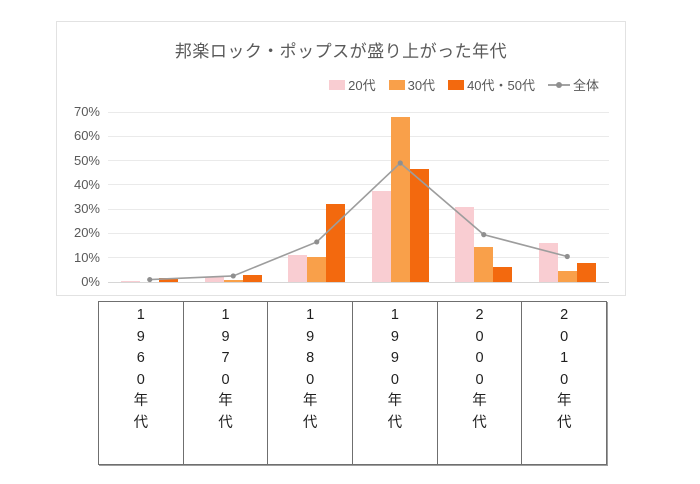 This screenshot has height=484, width=700. I want to click on legend-line-marker-icon, so click(558, 85).